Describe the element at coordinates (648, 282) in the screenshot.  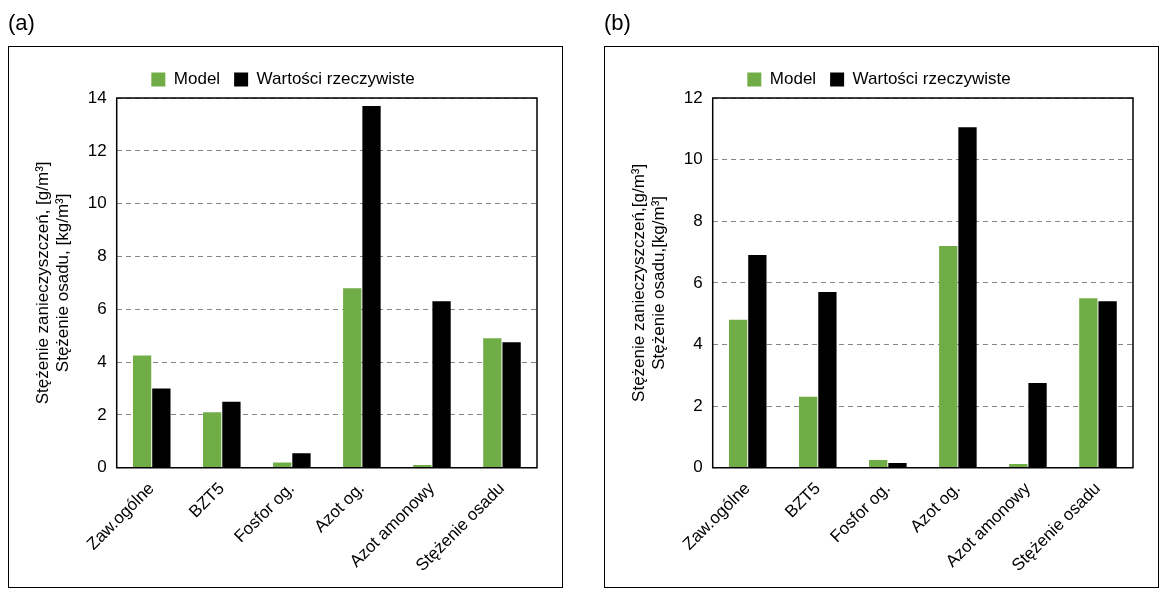
I see `y-axis-title: Stężenie zanieczyszczeń,[g/m³] Stężenie osadu,[kg/m³]` at that location.